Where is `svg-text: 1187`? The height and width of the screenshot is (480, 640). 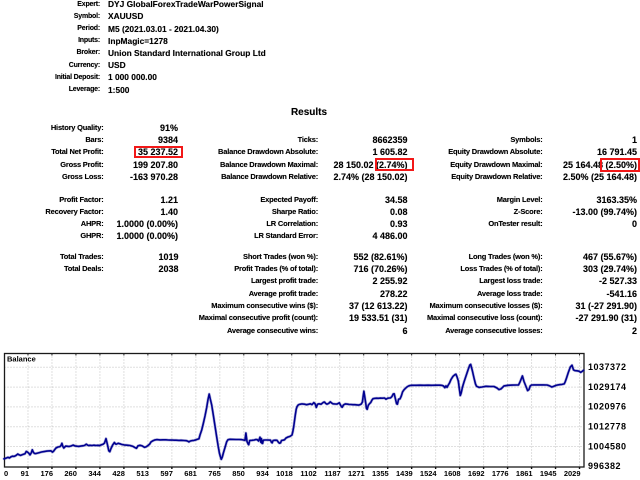
svg-text: 1187 is located at coordinates (332, 473).